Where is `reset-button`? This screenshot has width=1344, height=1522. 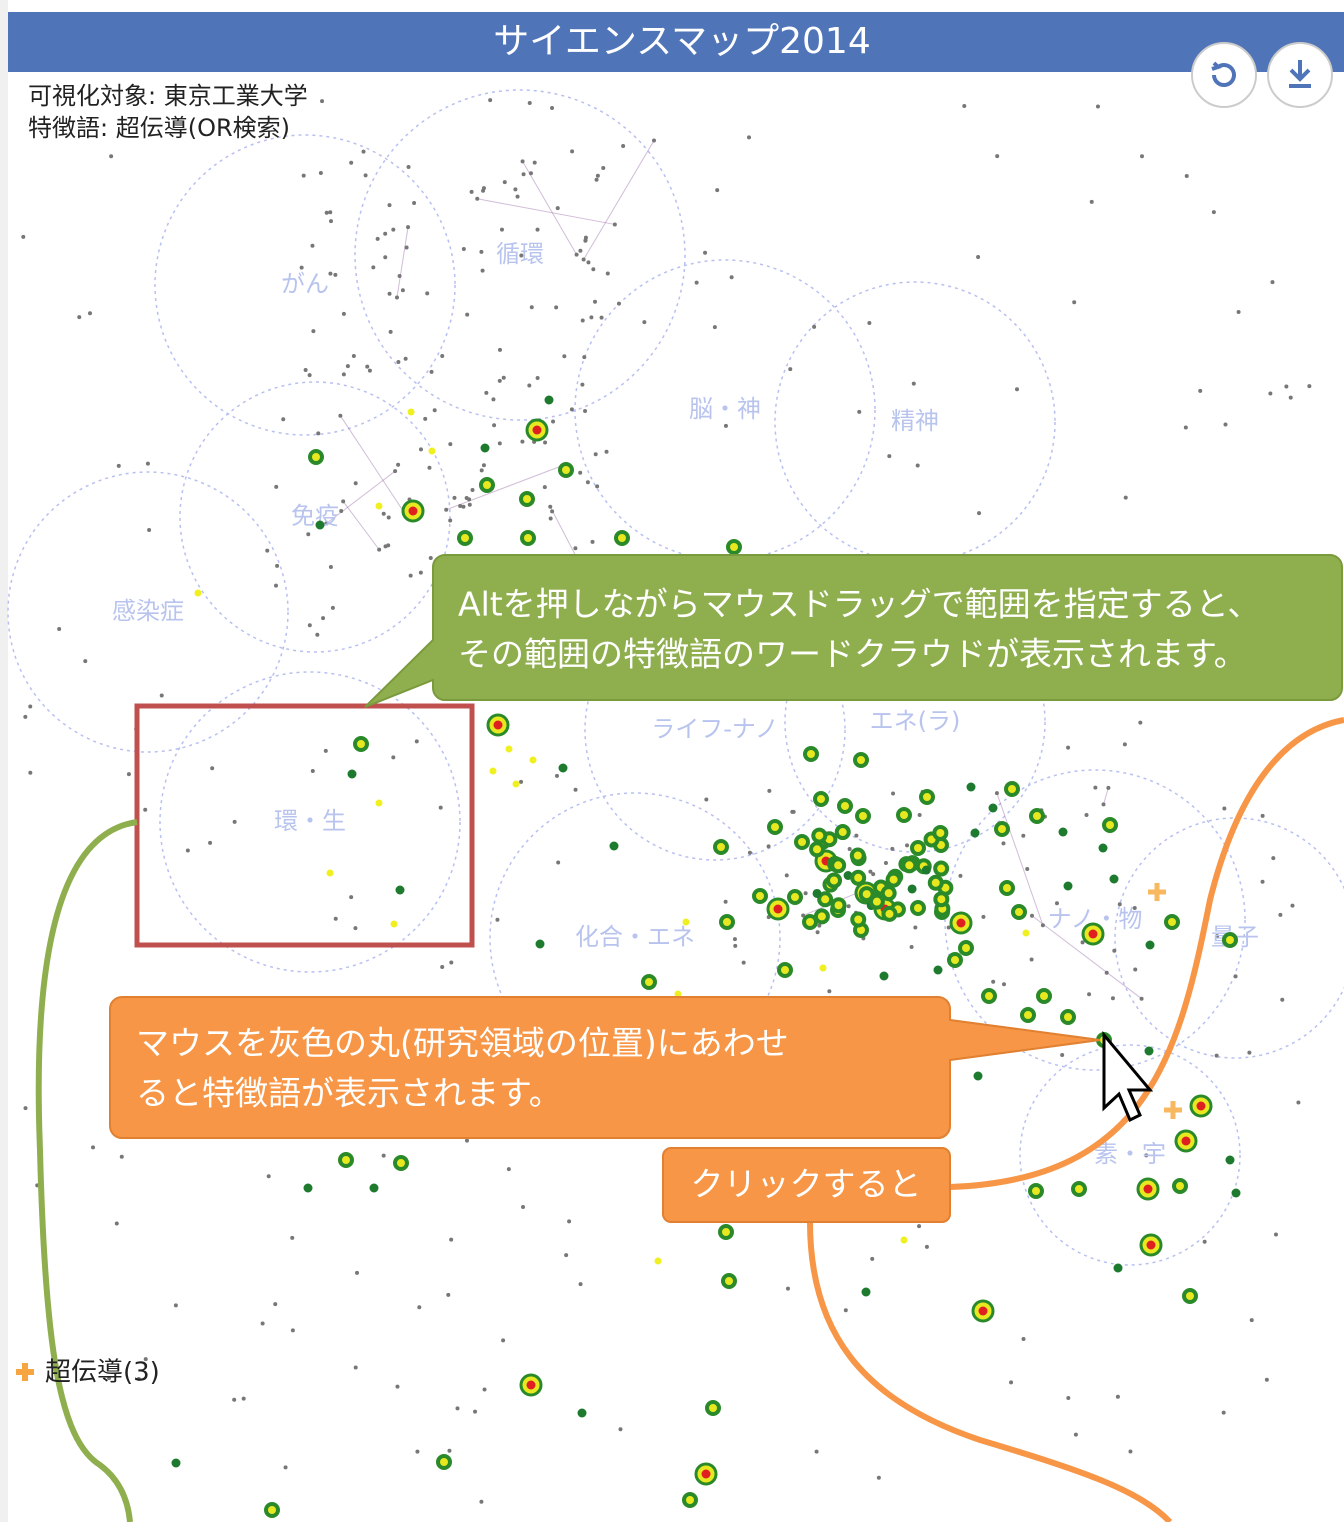 reset-button is located at coordinates (1224, 75).